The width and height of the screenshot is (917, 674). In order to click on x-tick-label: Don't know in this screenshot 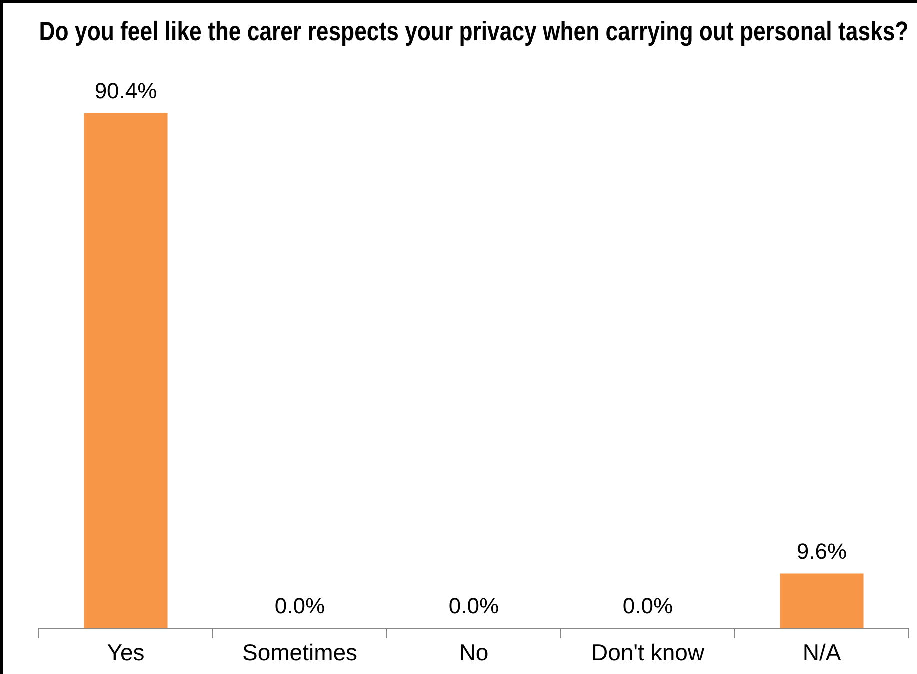, I will do `click(648, 653)`.